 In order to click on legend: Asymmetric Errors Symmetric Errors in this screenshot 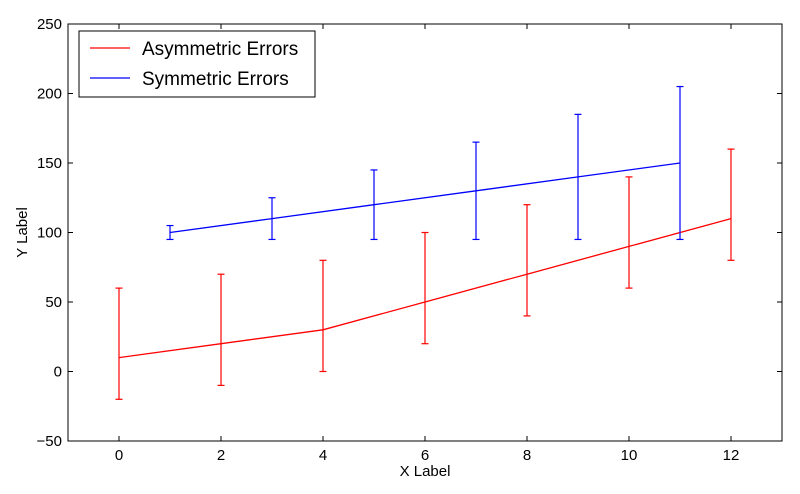, I will do `click(197, 64)`.